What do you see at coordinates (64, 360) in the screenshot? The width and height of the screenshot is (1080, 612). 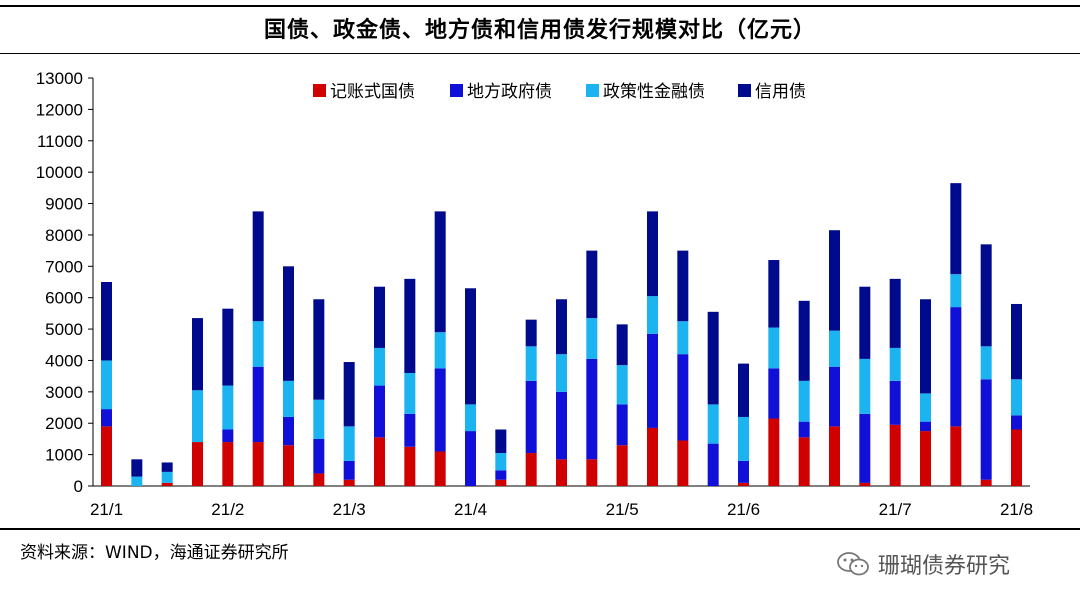 I see `y-tick-label: 4000` at bounding box center [64, 360].